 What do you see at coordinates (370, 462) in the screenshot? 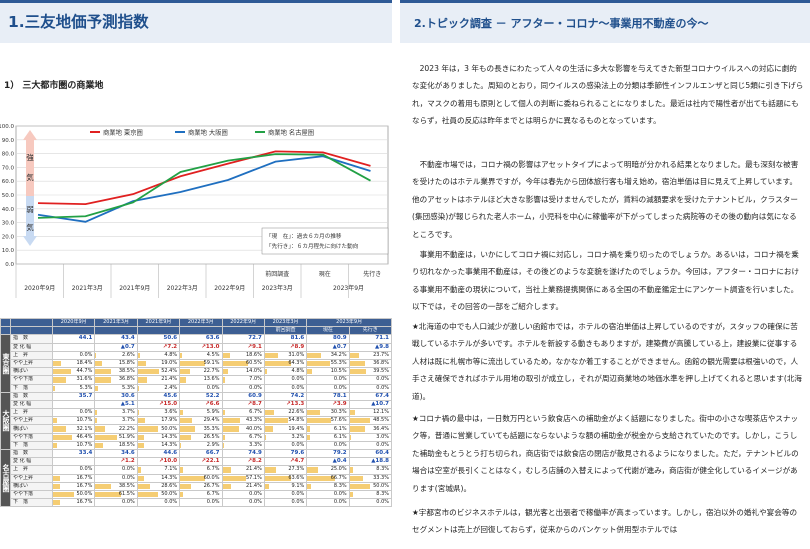
I see `change-value: ▲18.8` at bounding box center [370, 462].